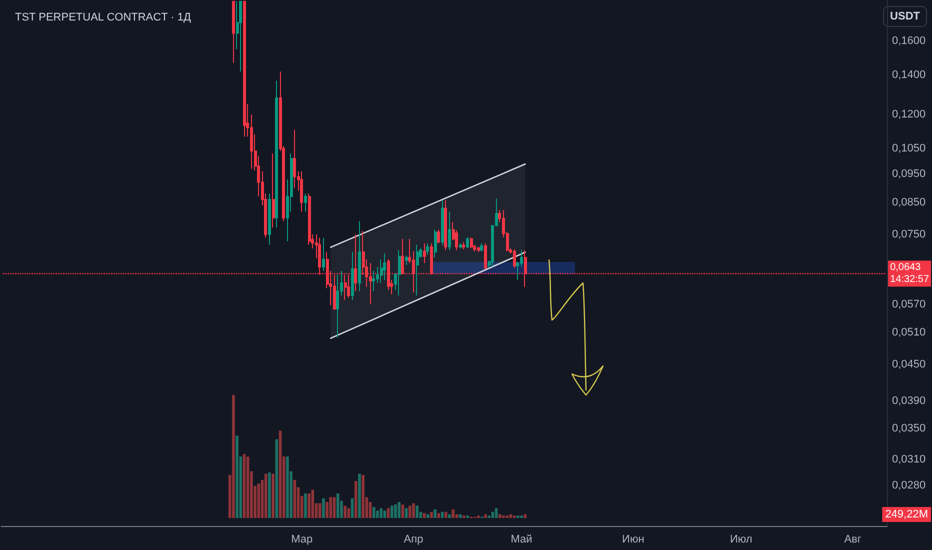 The width and height of the screenshot is (932, 550). Describe the element at coordinates (909, 486) in the screenshot. I see `y-tick-label: 0,0280` at that location.